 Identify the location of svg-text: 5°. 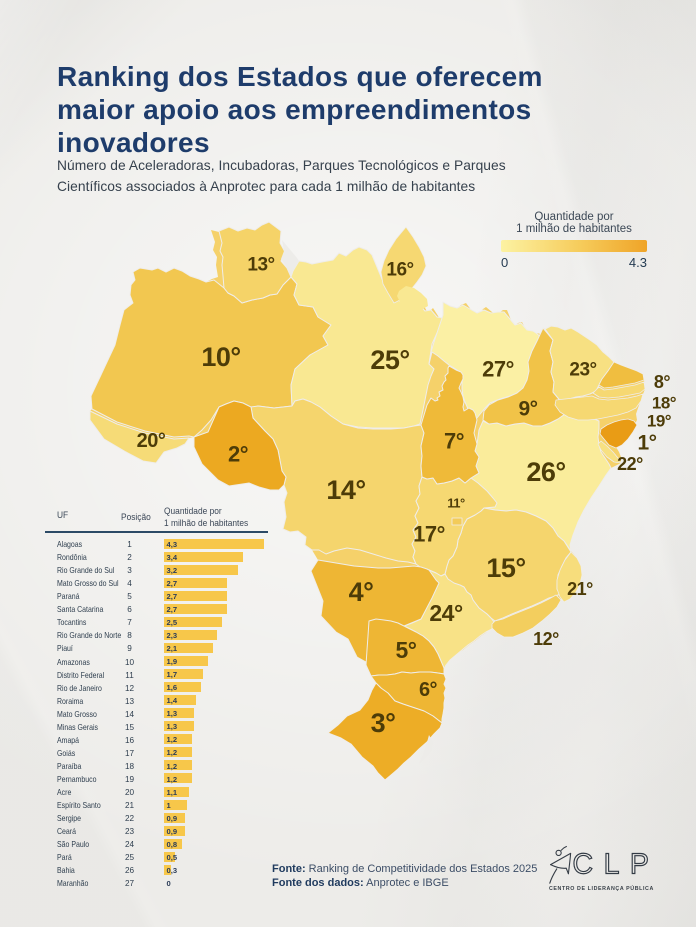
(406, 650).